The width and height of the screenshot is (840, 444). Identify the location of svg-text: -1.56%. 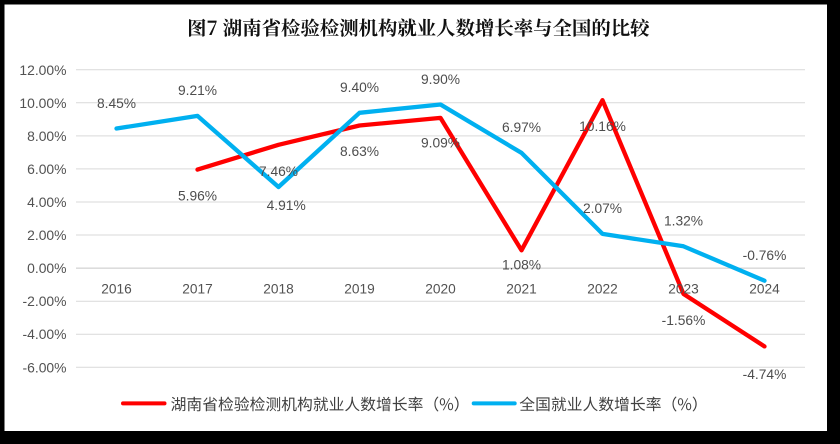
(684, 320).